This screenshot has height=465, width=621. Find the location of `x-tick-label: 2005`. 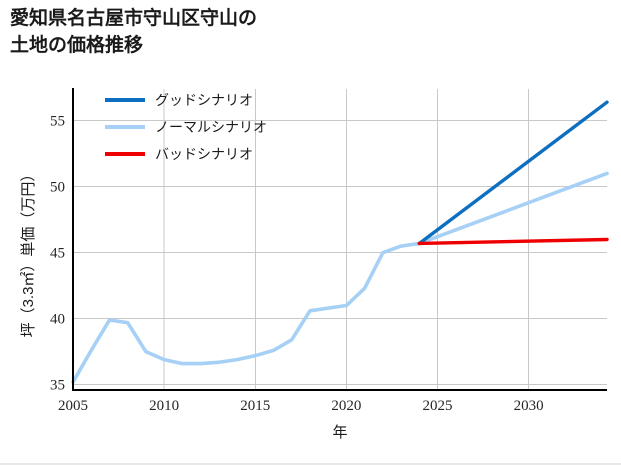

x-tick-label: 2005 is located at coordinates (73, 406).